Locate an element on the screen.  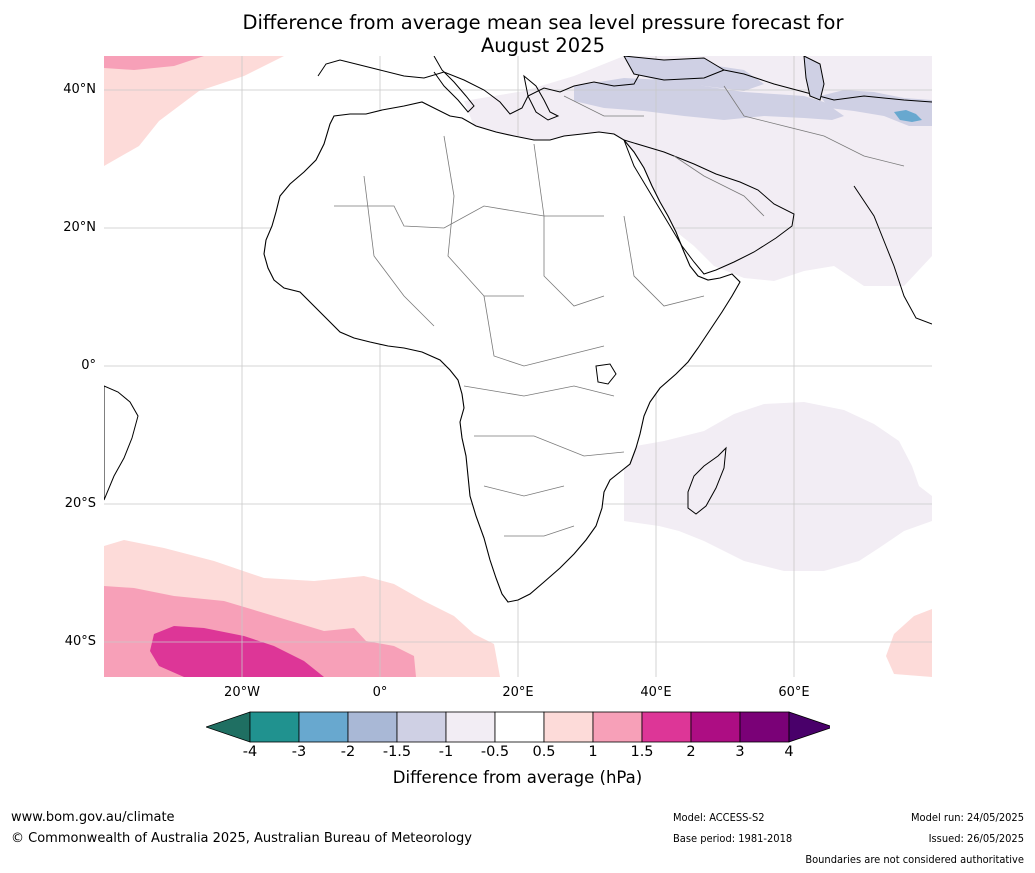
lon-label-20w: 20°W is located at coordinates (242, 692).